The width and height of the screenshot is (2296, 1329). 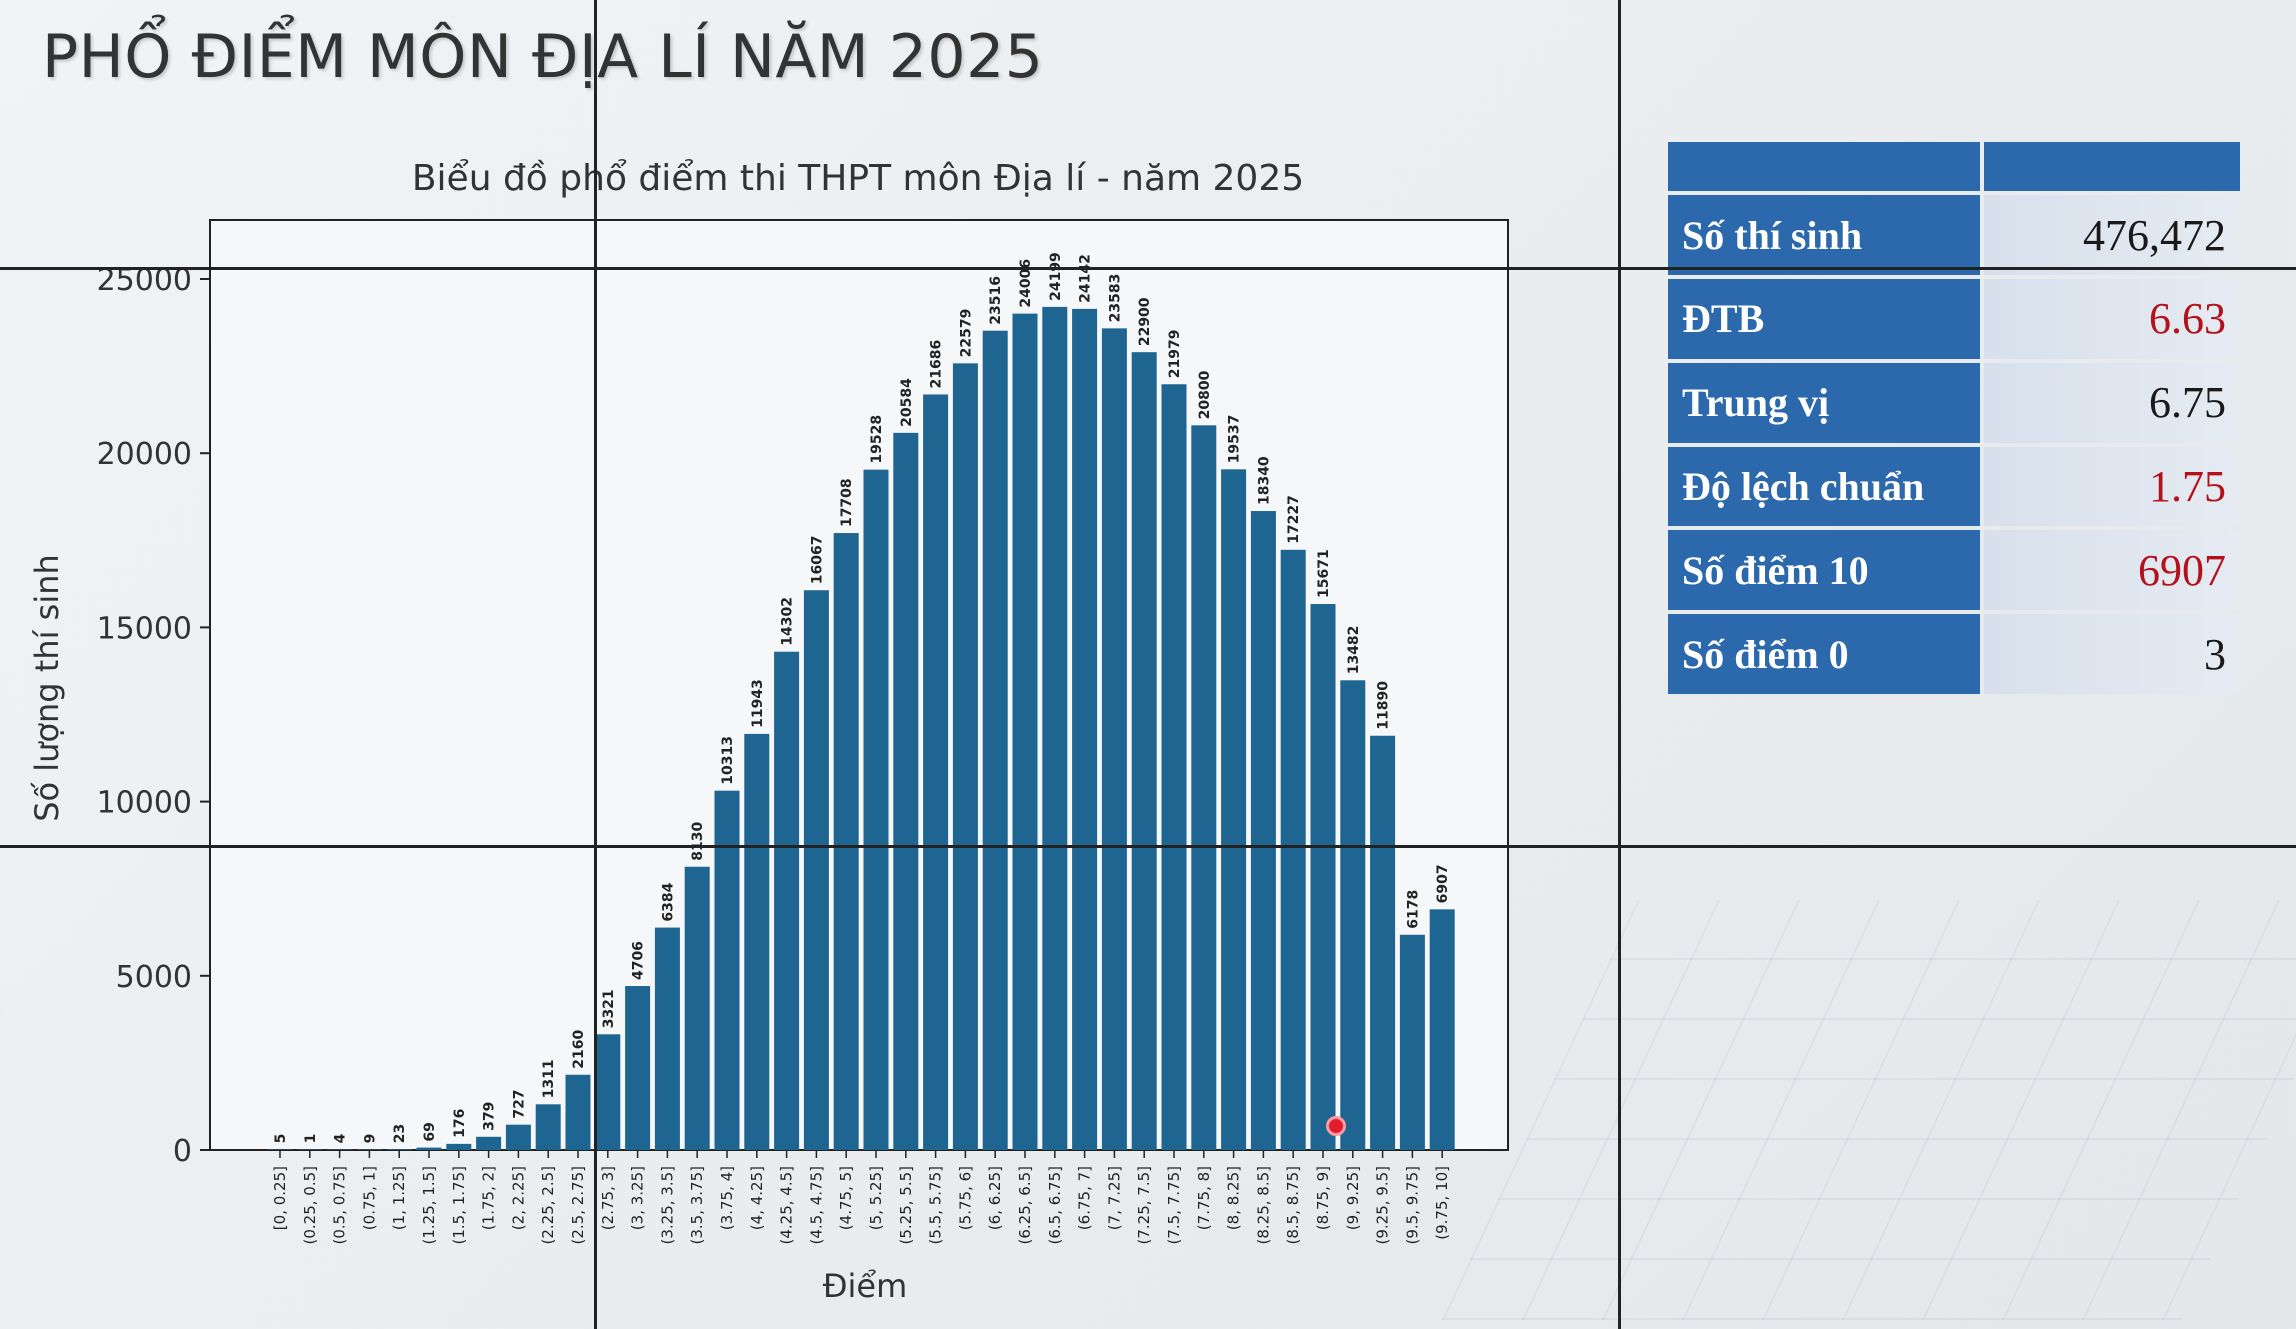 I want to click on stats-header-row, so click(x=1954, y=167).